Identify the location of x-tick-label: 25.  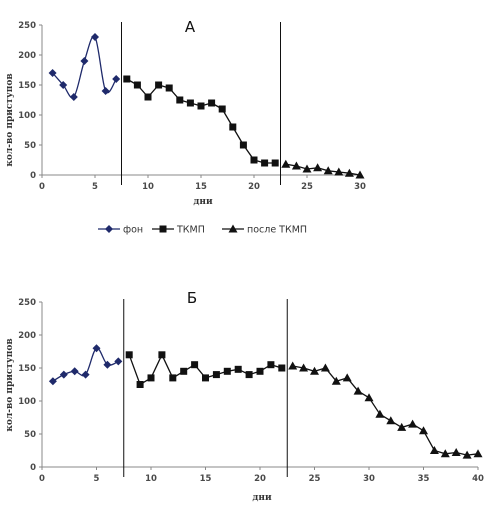
(315, 479).